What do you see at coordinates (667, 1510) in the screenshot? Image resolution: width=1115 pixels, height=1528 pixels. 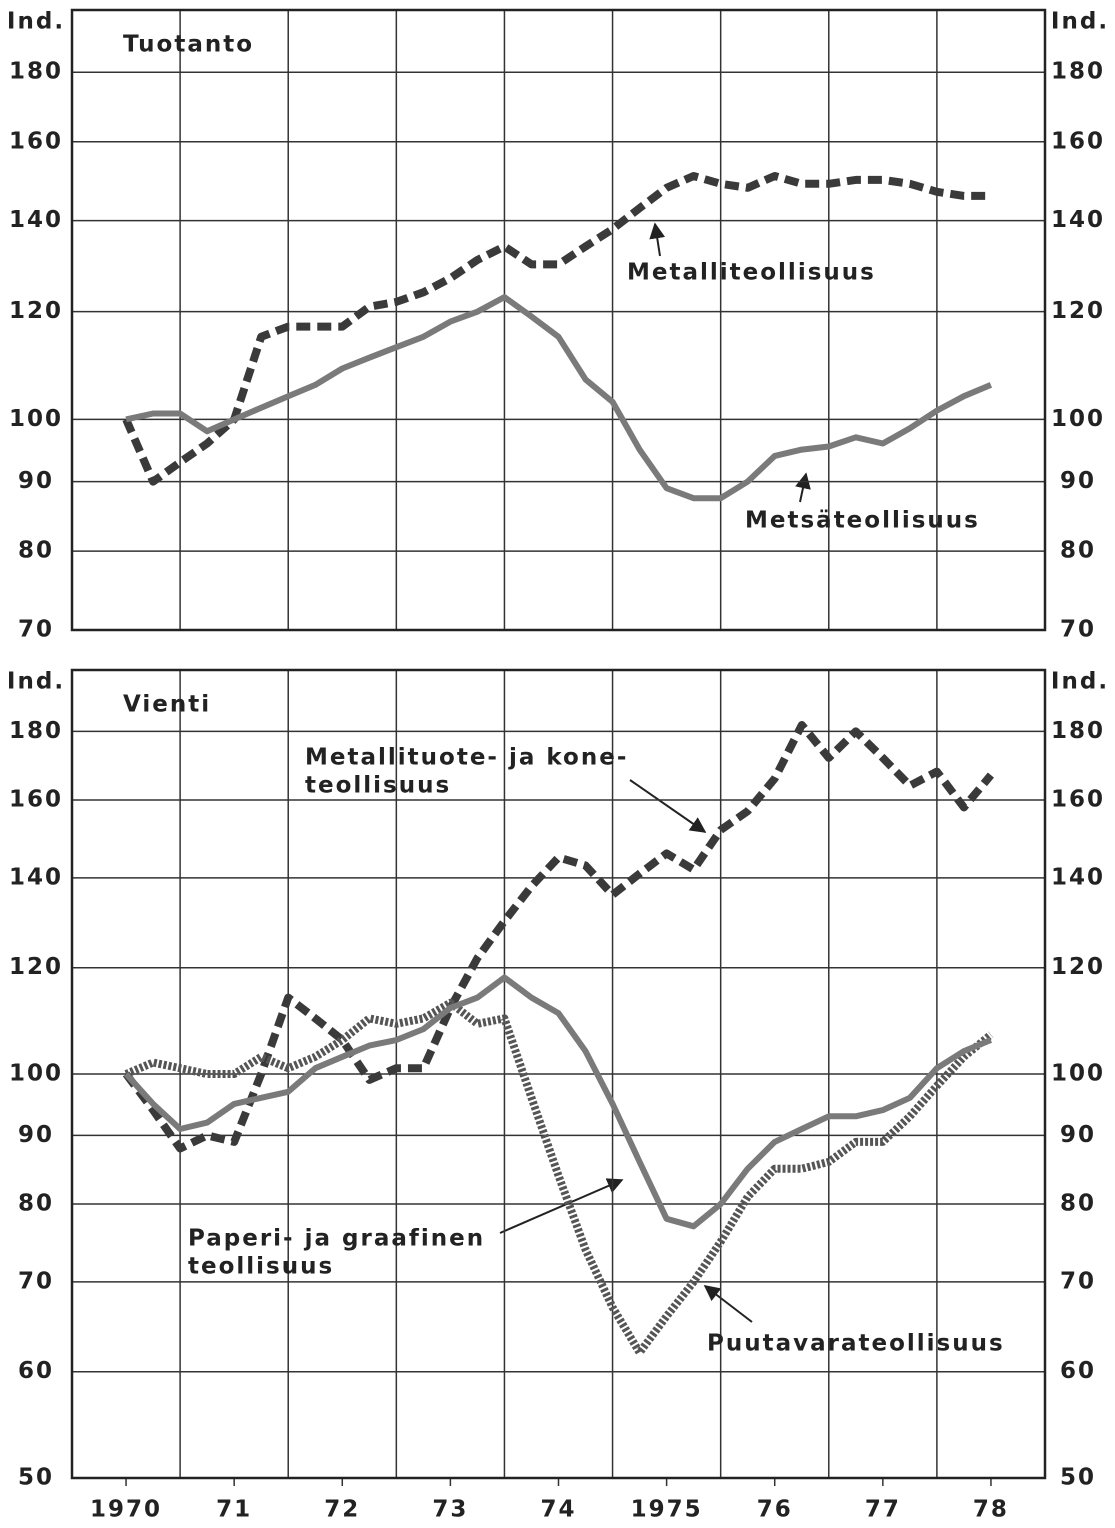 I see `x-tick-label: 1975` at bounding box center [667, 1510].